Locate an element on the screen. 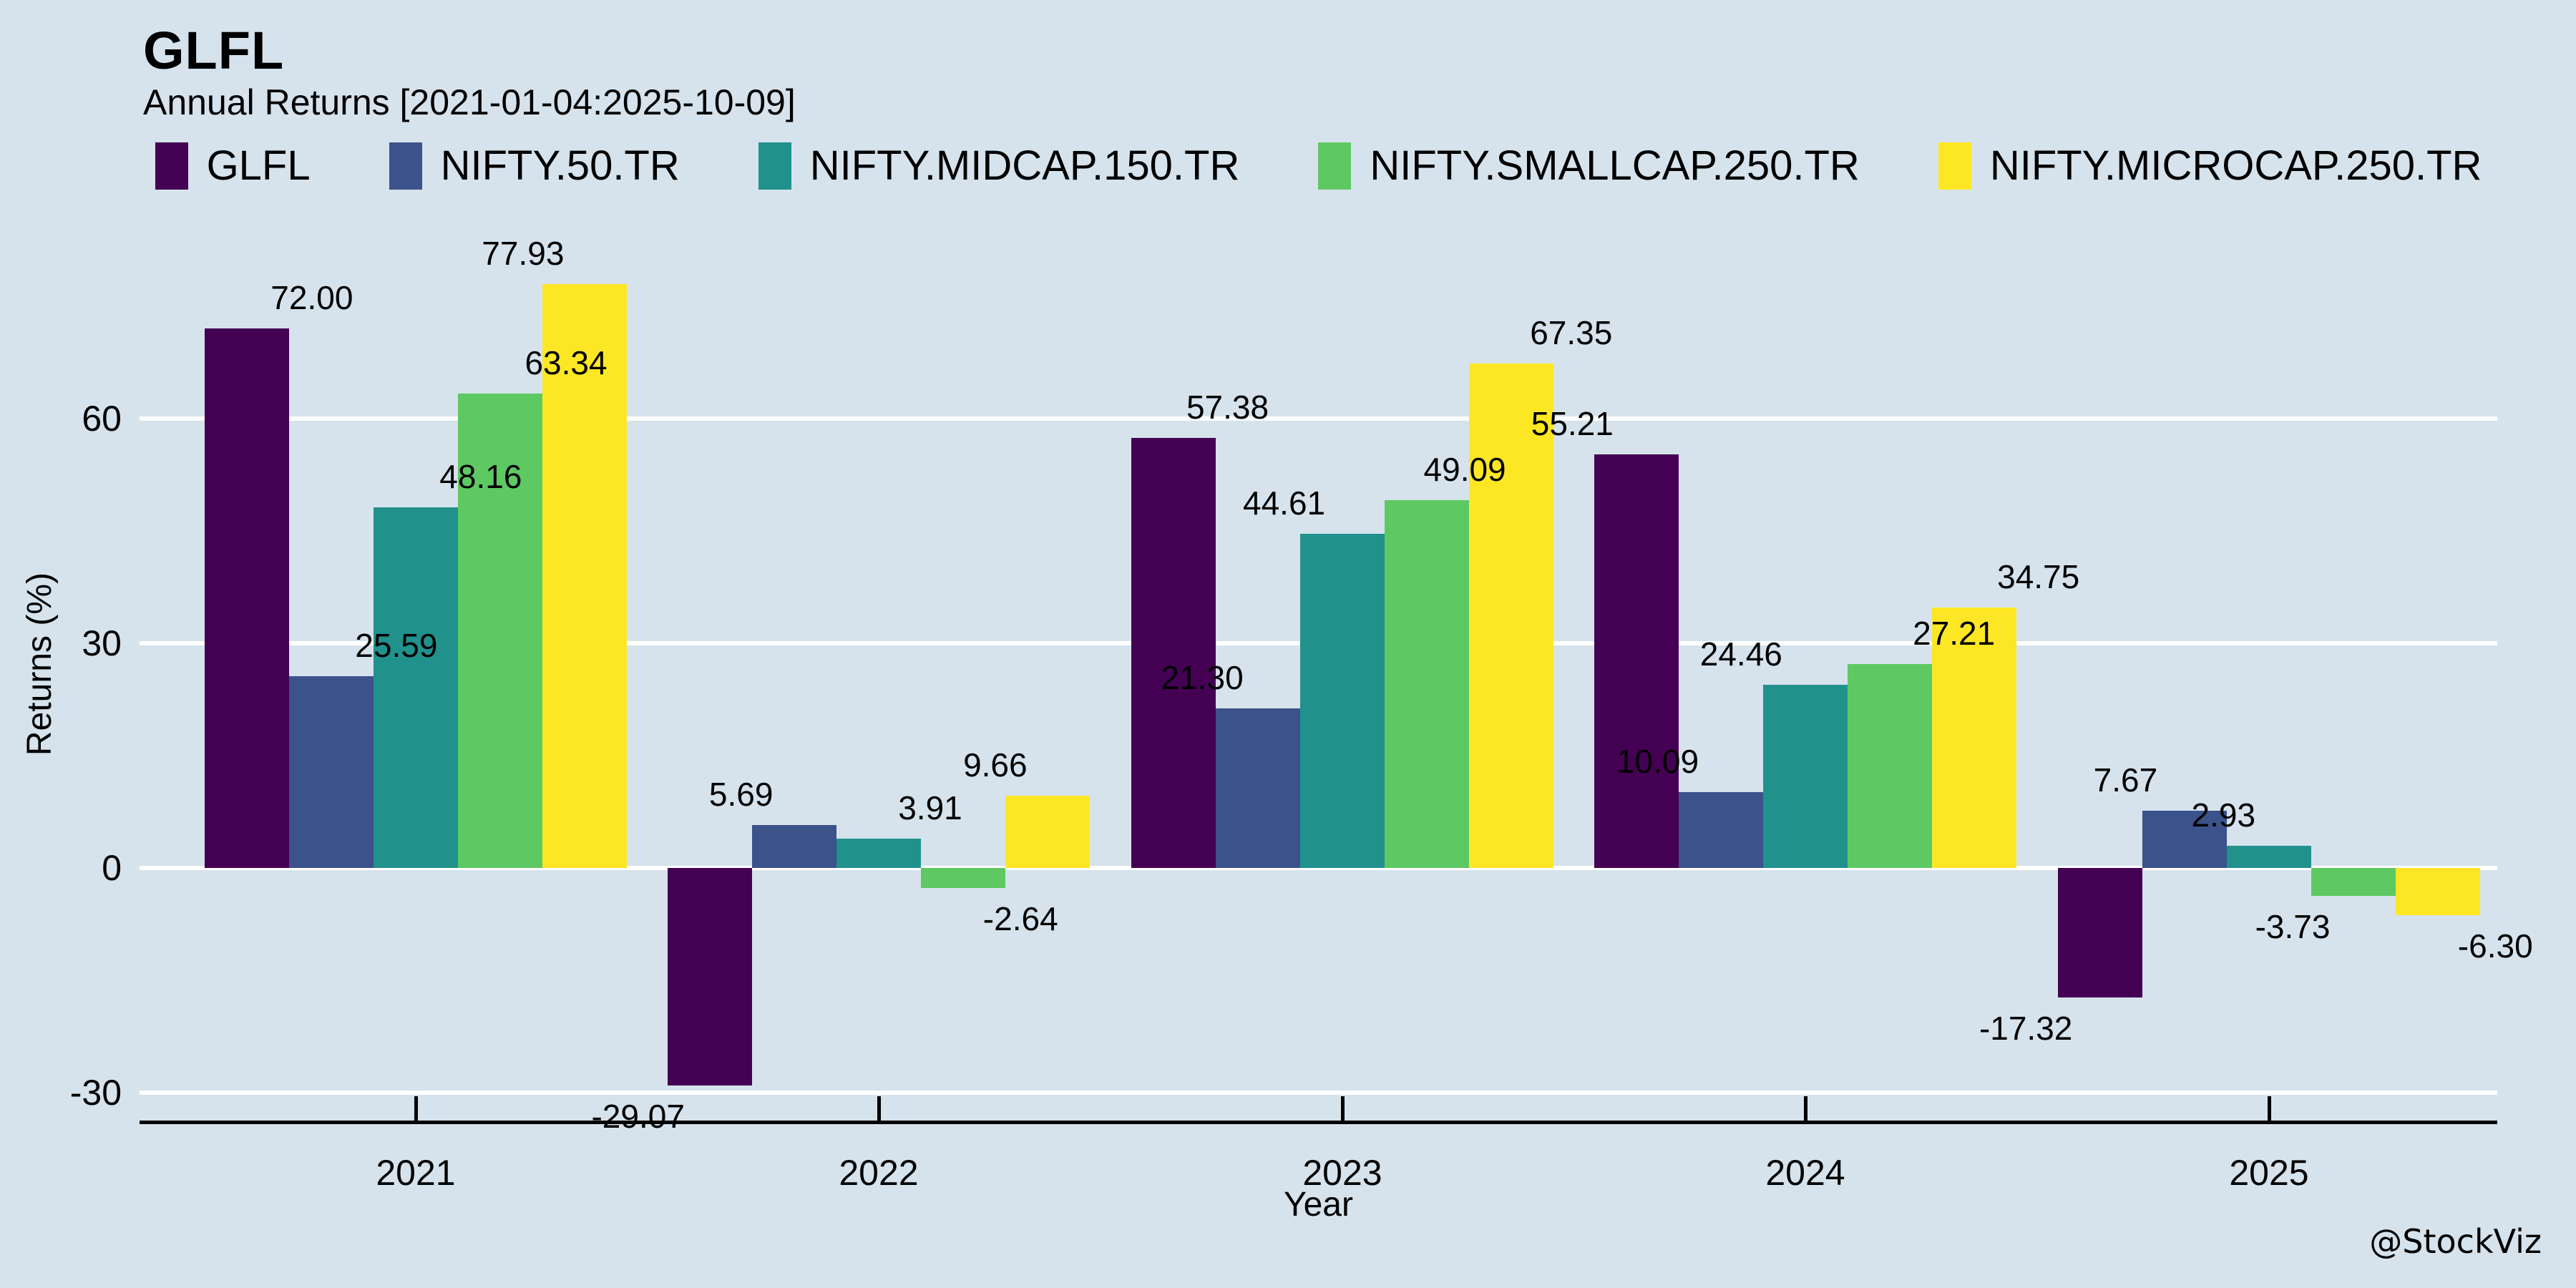  value-label-NIFTY.MIDCAP.150.TR-2022: 3.91 is located at coordinates (930, 808).